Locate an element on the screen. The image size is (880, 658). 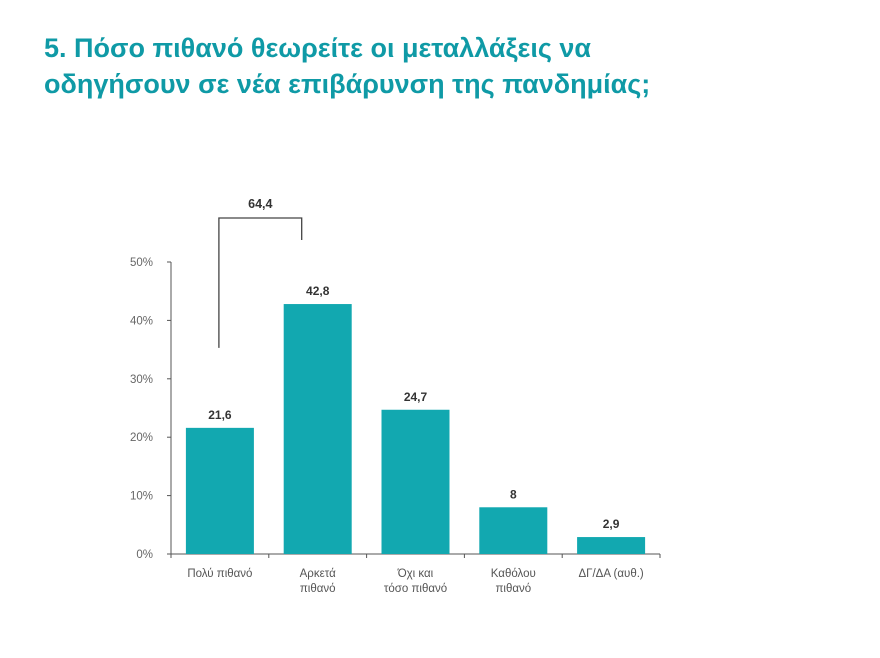
x-category-label: Πολύ πιθανό is located at coordinates (219, 574).